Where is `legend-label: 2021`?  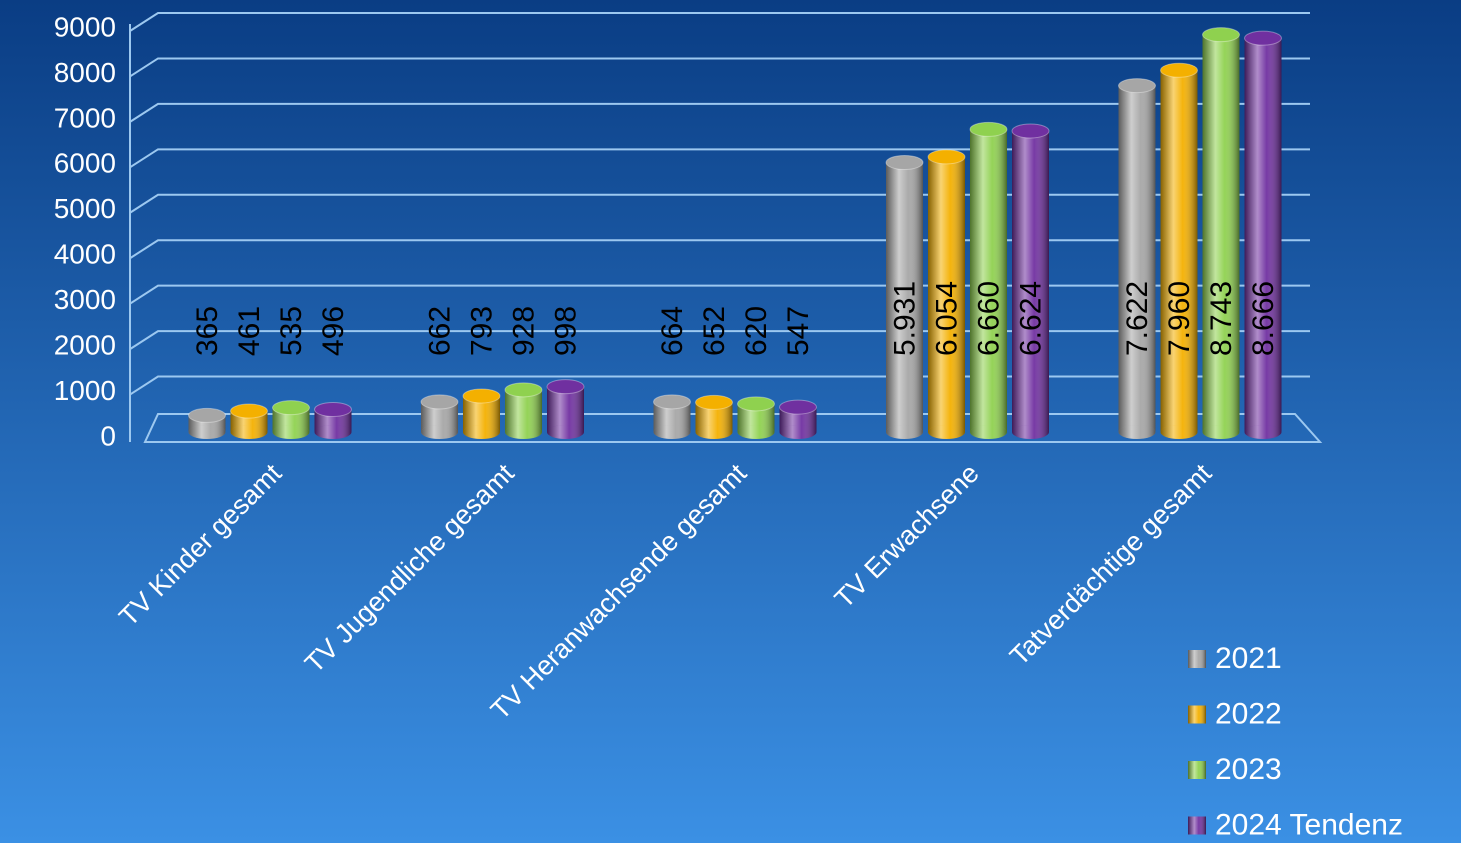 legend-label: 2021 is located at coordinates (1248, 658).